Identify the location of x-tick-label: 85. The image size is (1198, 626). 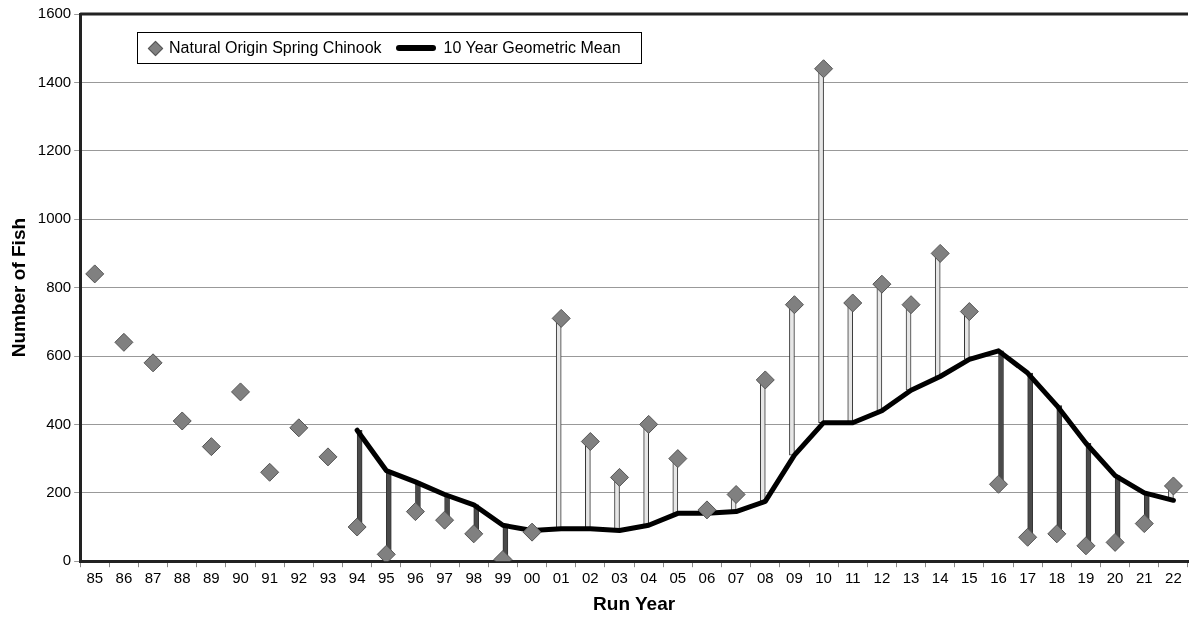
(95, 578).